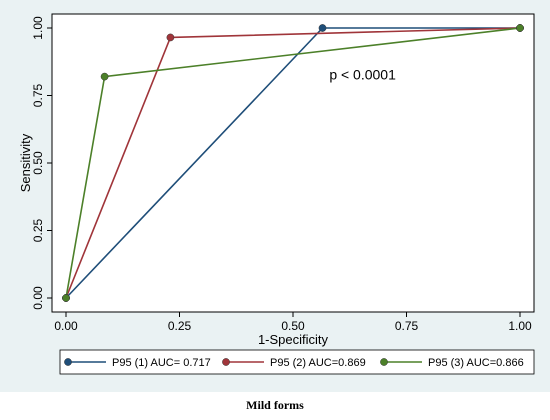 The height and width of the screenshot is (420, 550). I want to click on y-tick-label: 0.75, so click(38, 95).